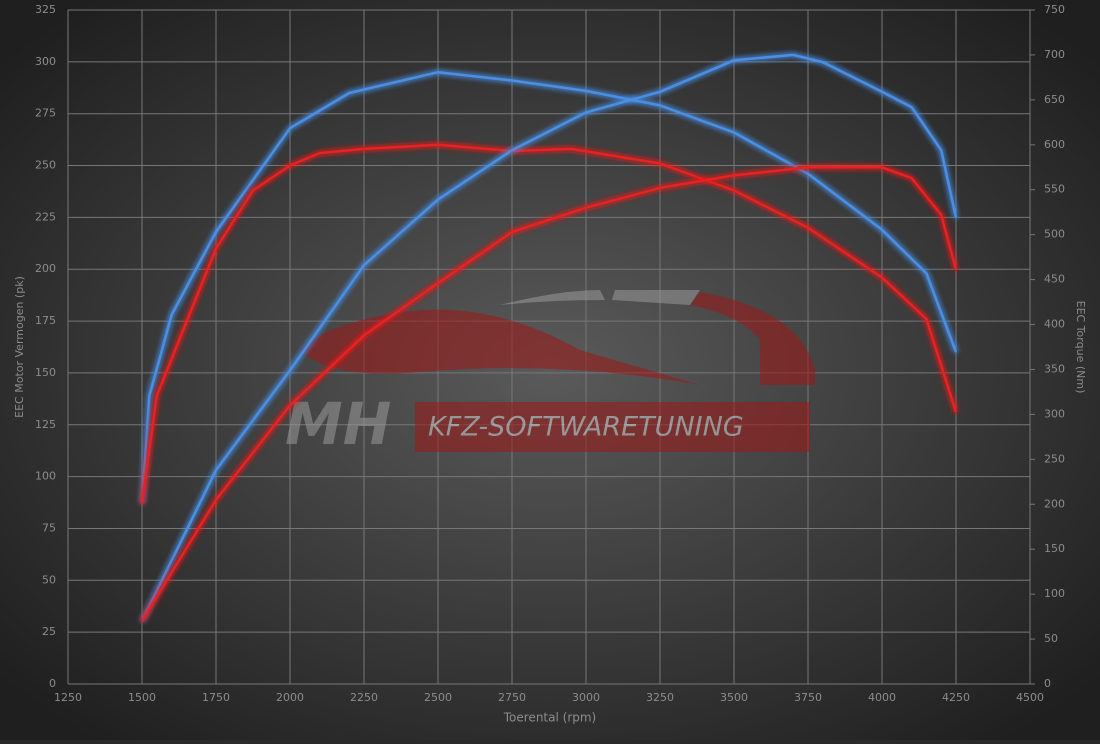  I want to click on y2-tick-label: 650, so click(1054, 99).